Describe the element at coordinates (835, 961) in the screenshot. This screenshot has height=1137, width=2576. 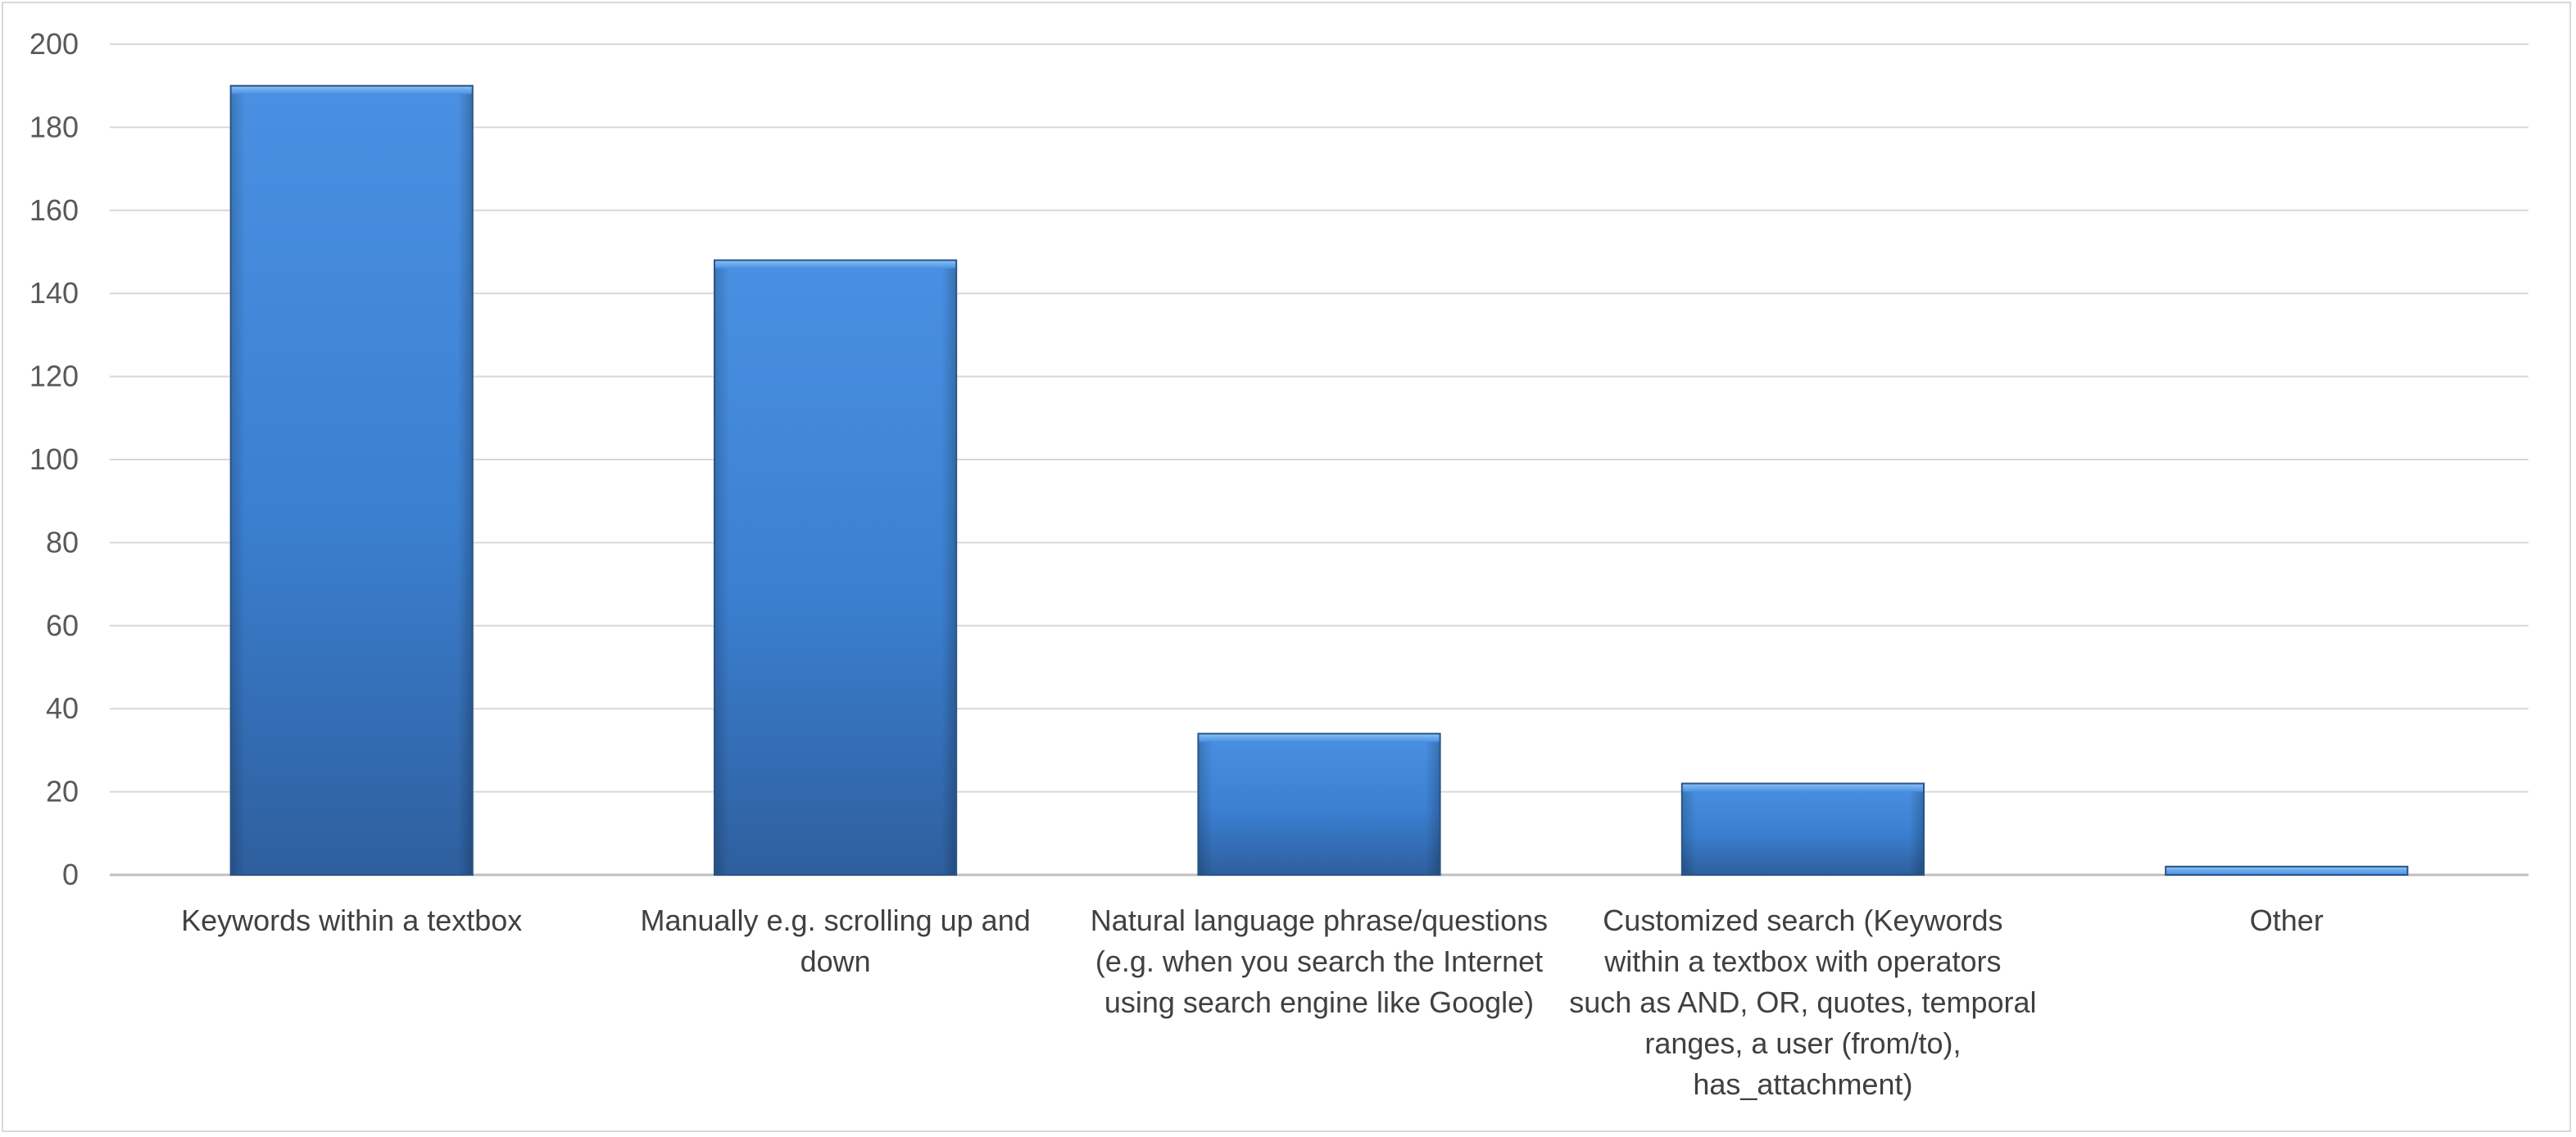
I see `x-category-label-line: down` at that location.